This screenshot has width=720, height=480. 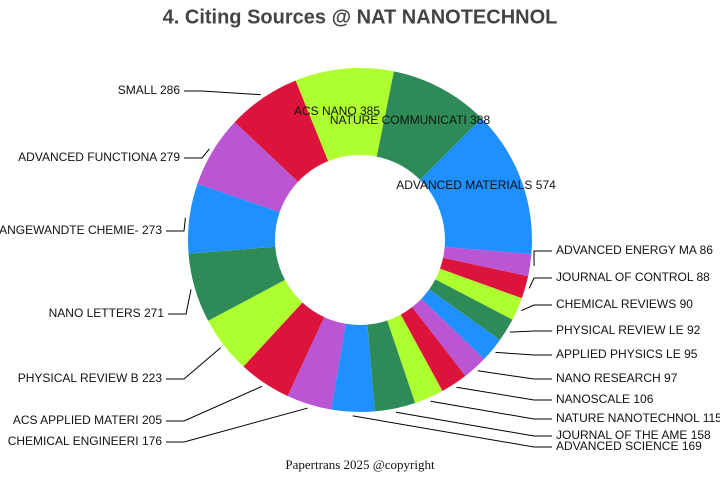 What do you see at coordinates (618, 354) in the screenshot?
I see `label-name: APPLIED PHYSICS LE` at bounding box center [618, 354].